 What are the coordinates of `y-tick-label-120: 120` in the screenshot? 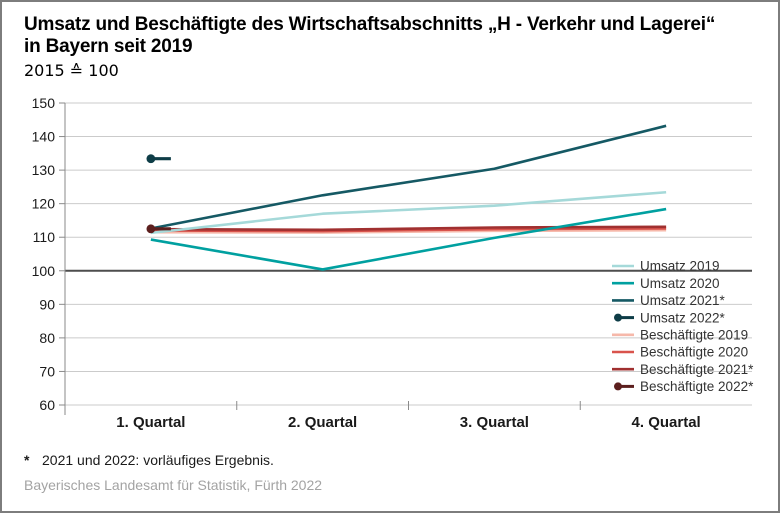 It's located at (44, 204).